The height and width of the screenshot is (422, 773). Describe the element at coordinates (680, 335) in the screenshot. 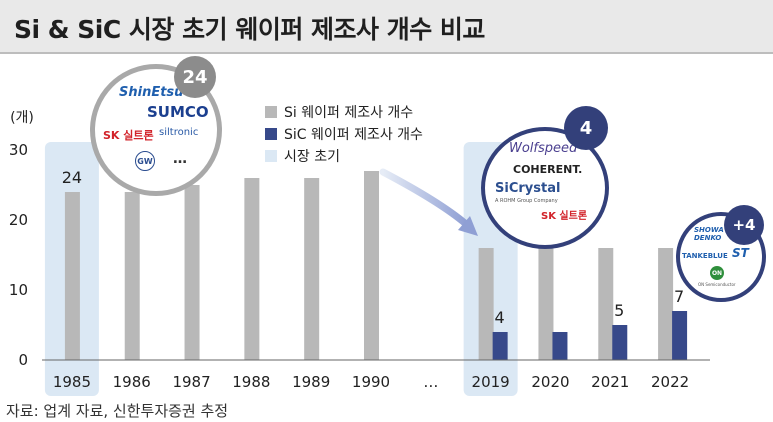

I see `bar-sic-2022` at that location.